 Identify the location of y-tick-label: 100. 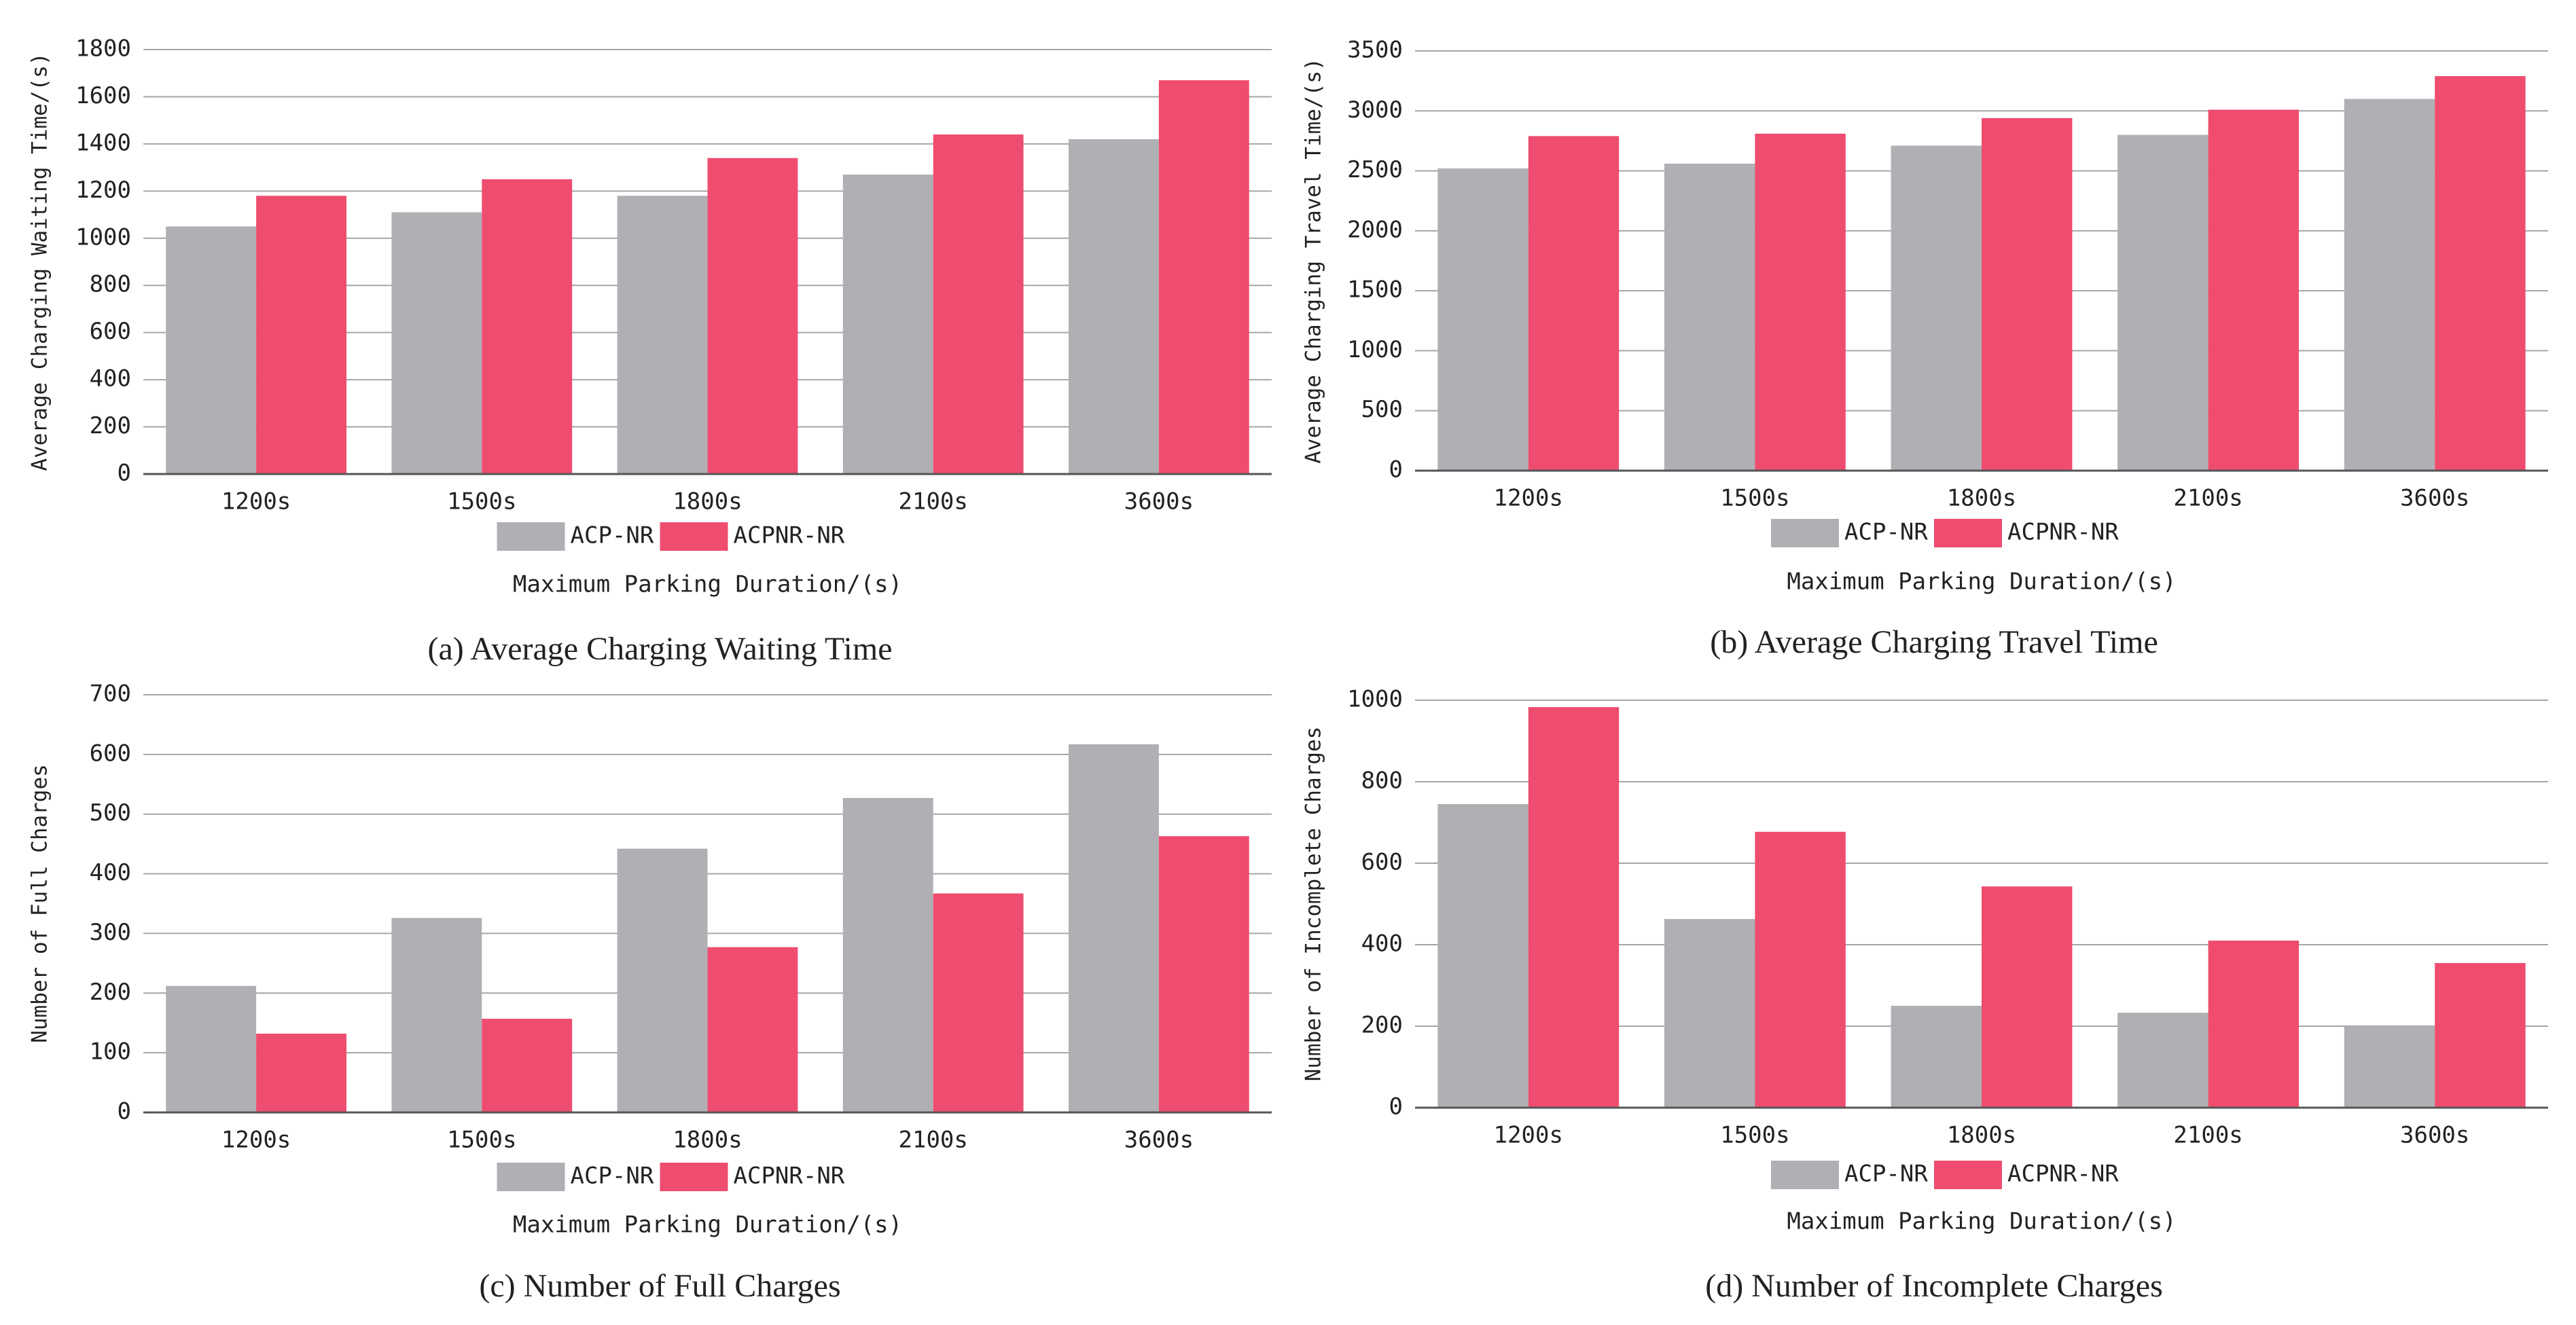
(110, 1052).